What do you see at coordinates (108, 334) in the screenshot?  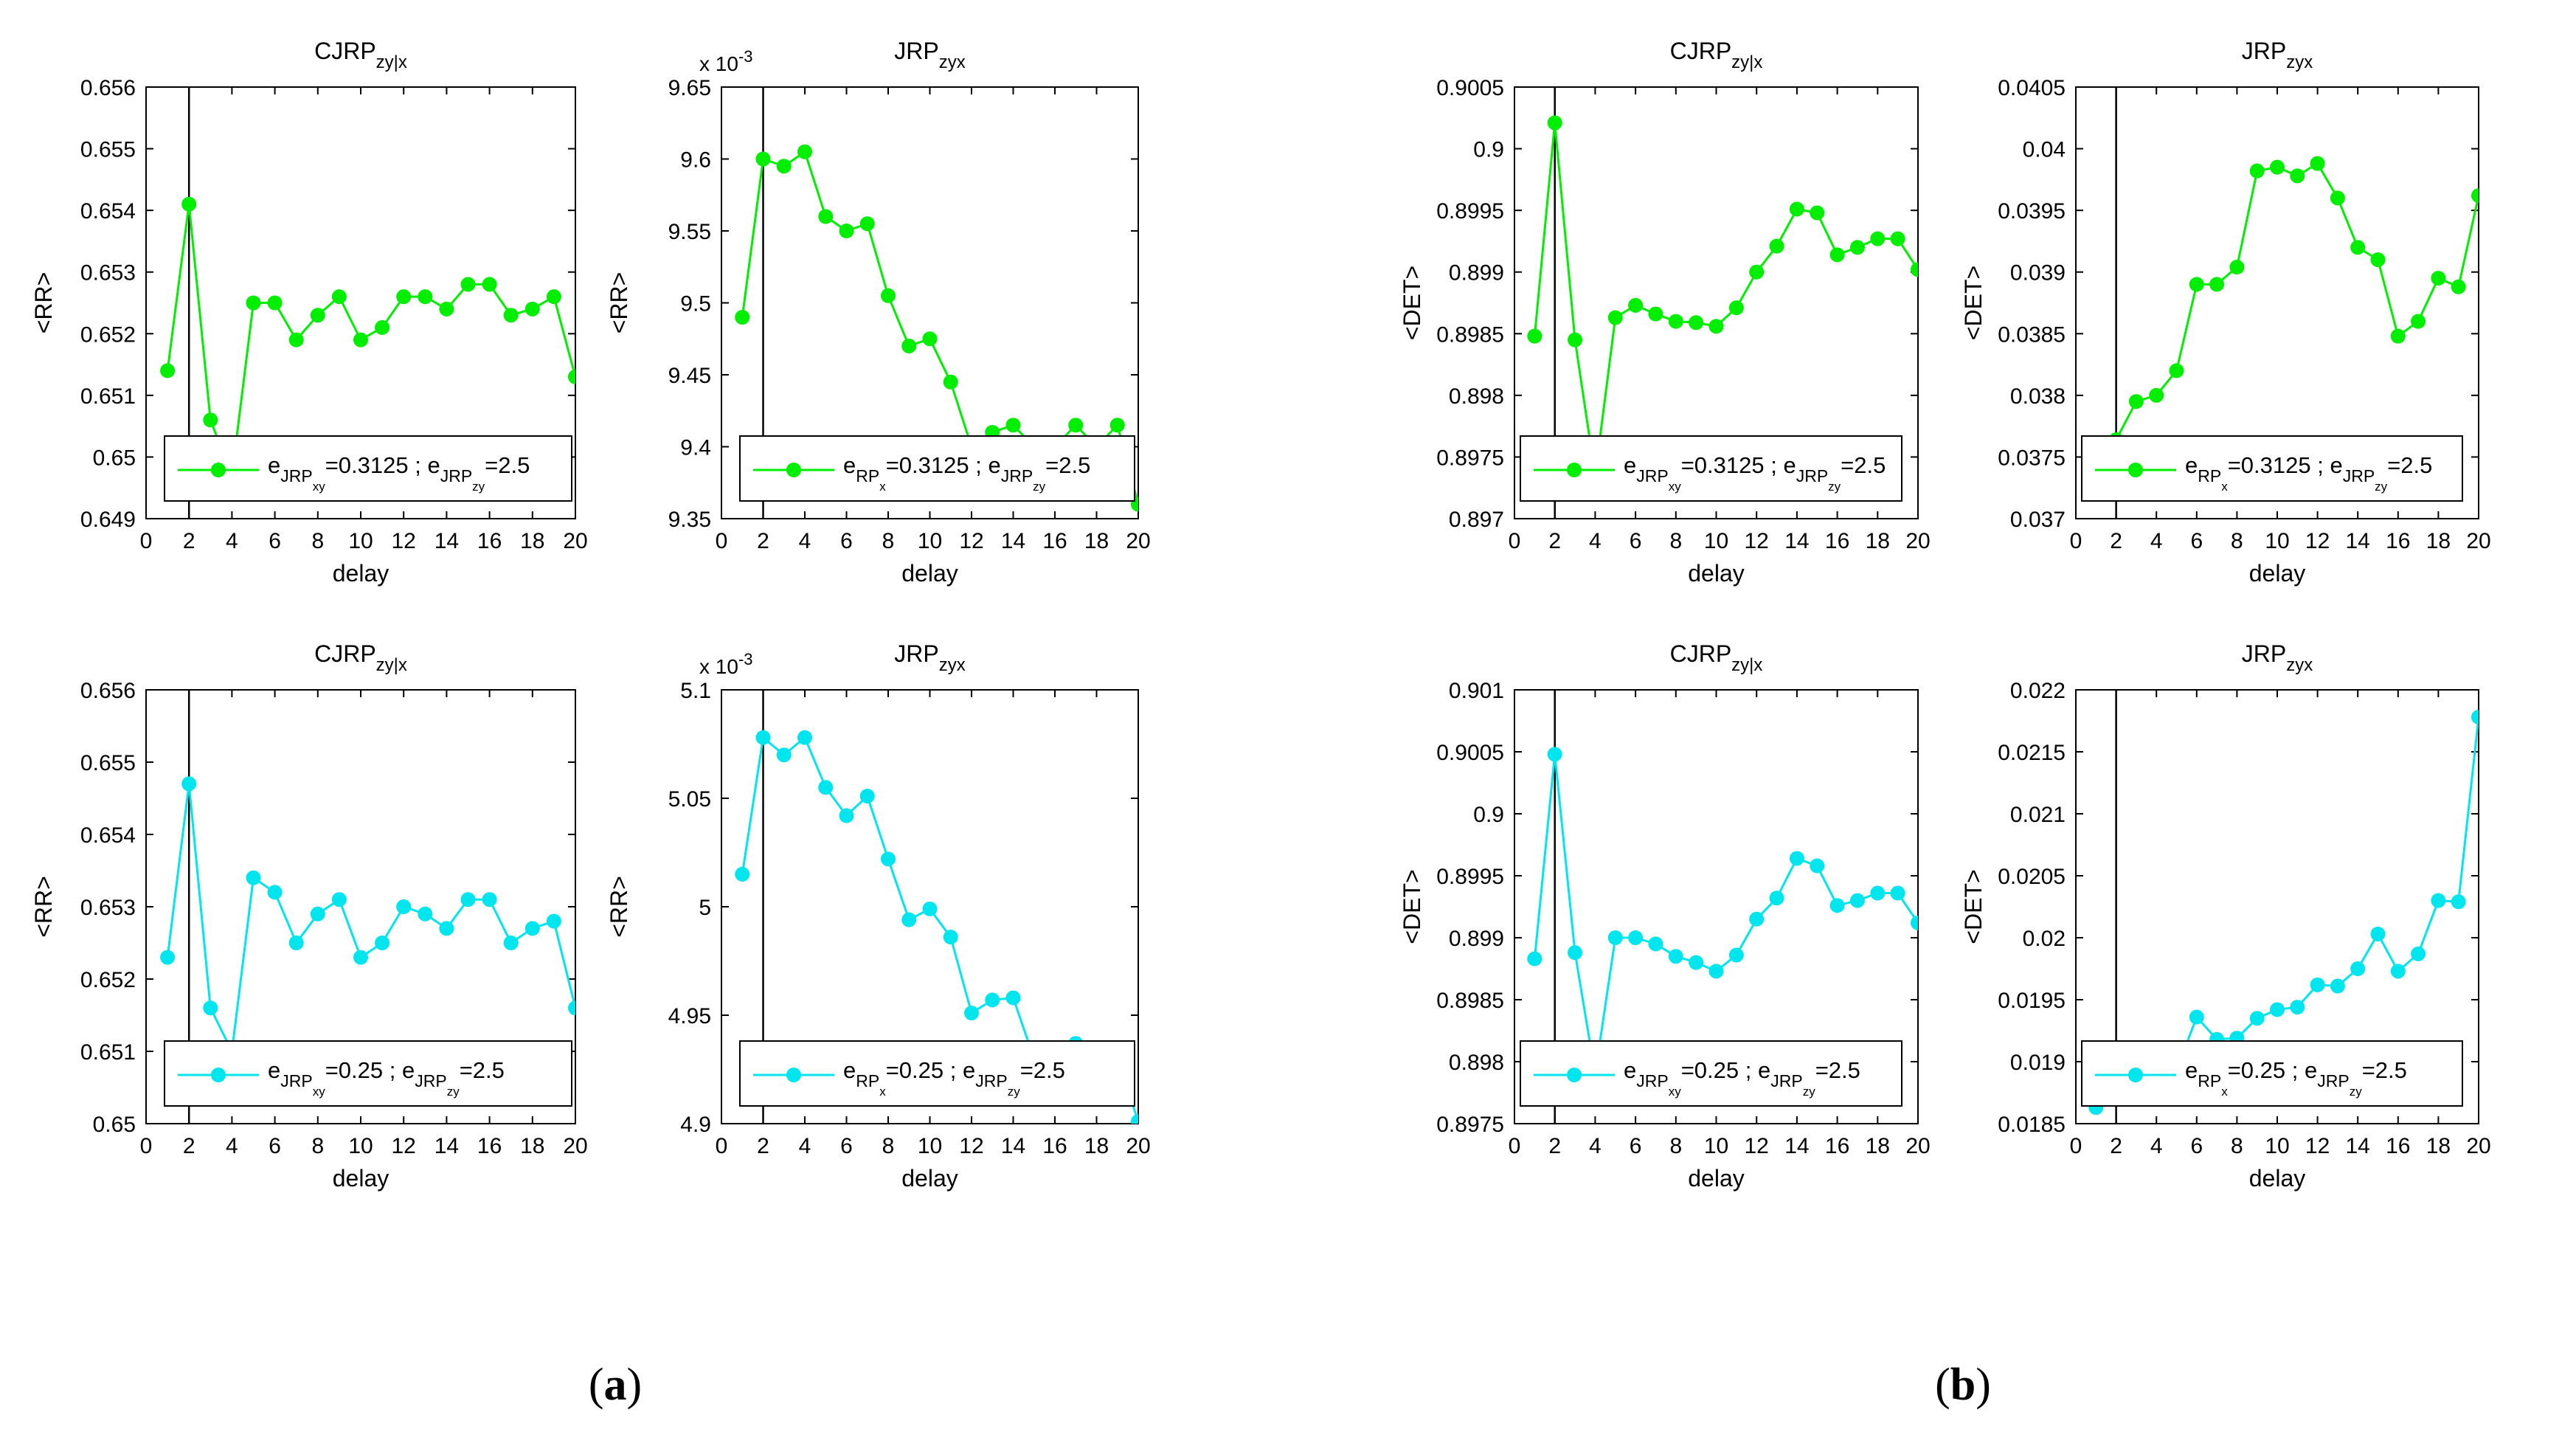 I see `y-tick-label: 0.652` at bounding box center [108, 334].